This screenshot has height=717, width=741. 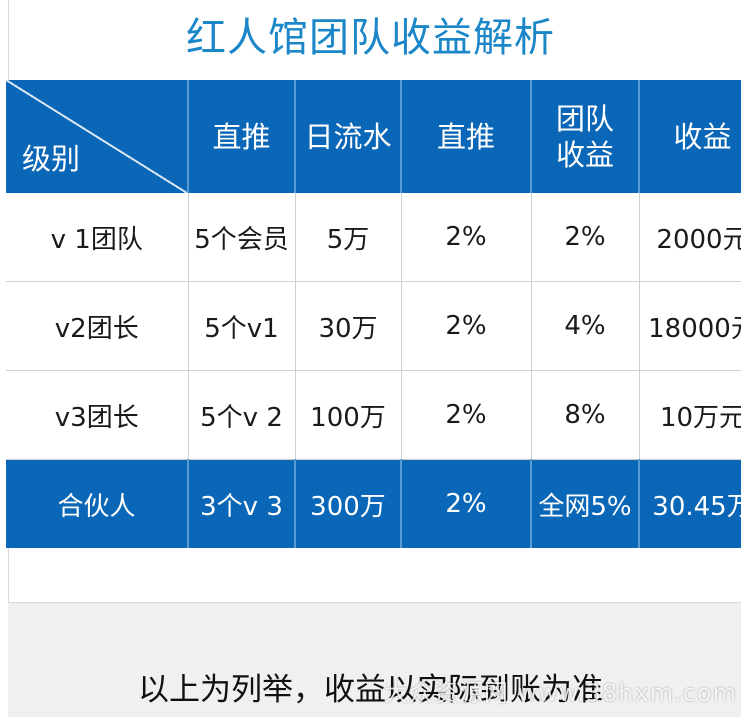 What do you see at coordinates (242, 415) in the screenshot?
I see `cell-direct-push: 5个v 2` at bounding box center [242, 415].